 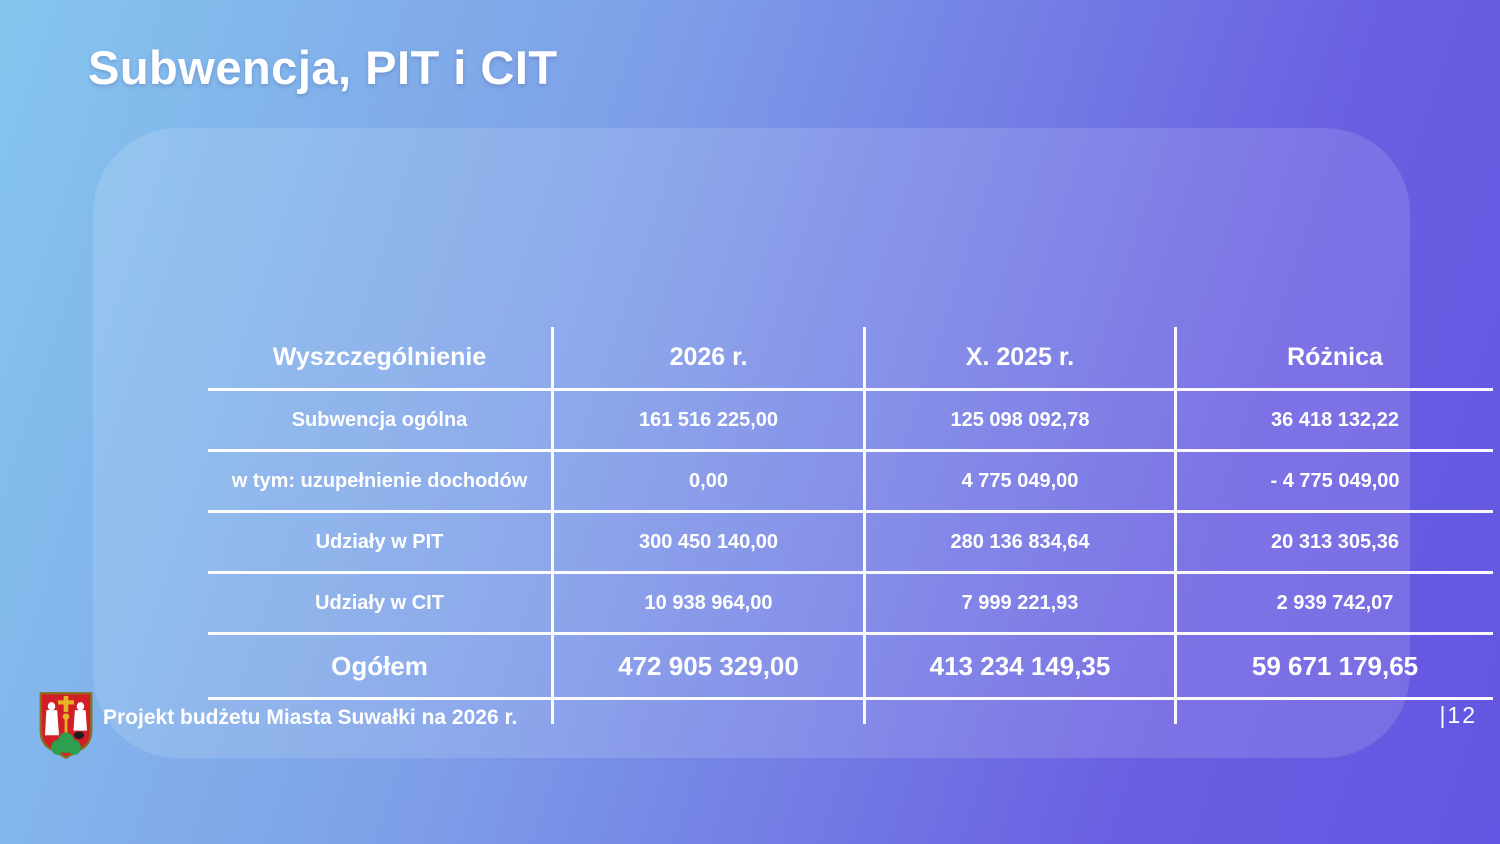 What do you see at coordinates (381, 420) in the screenshot?
I see `row-label: Subwencja ogólna` at bounding box center [381, 420].